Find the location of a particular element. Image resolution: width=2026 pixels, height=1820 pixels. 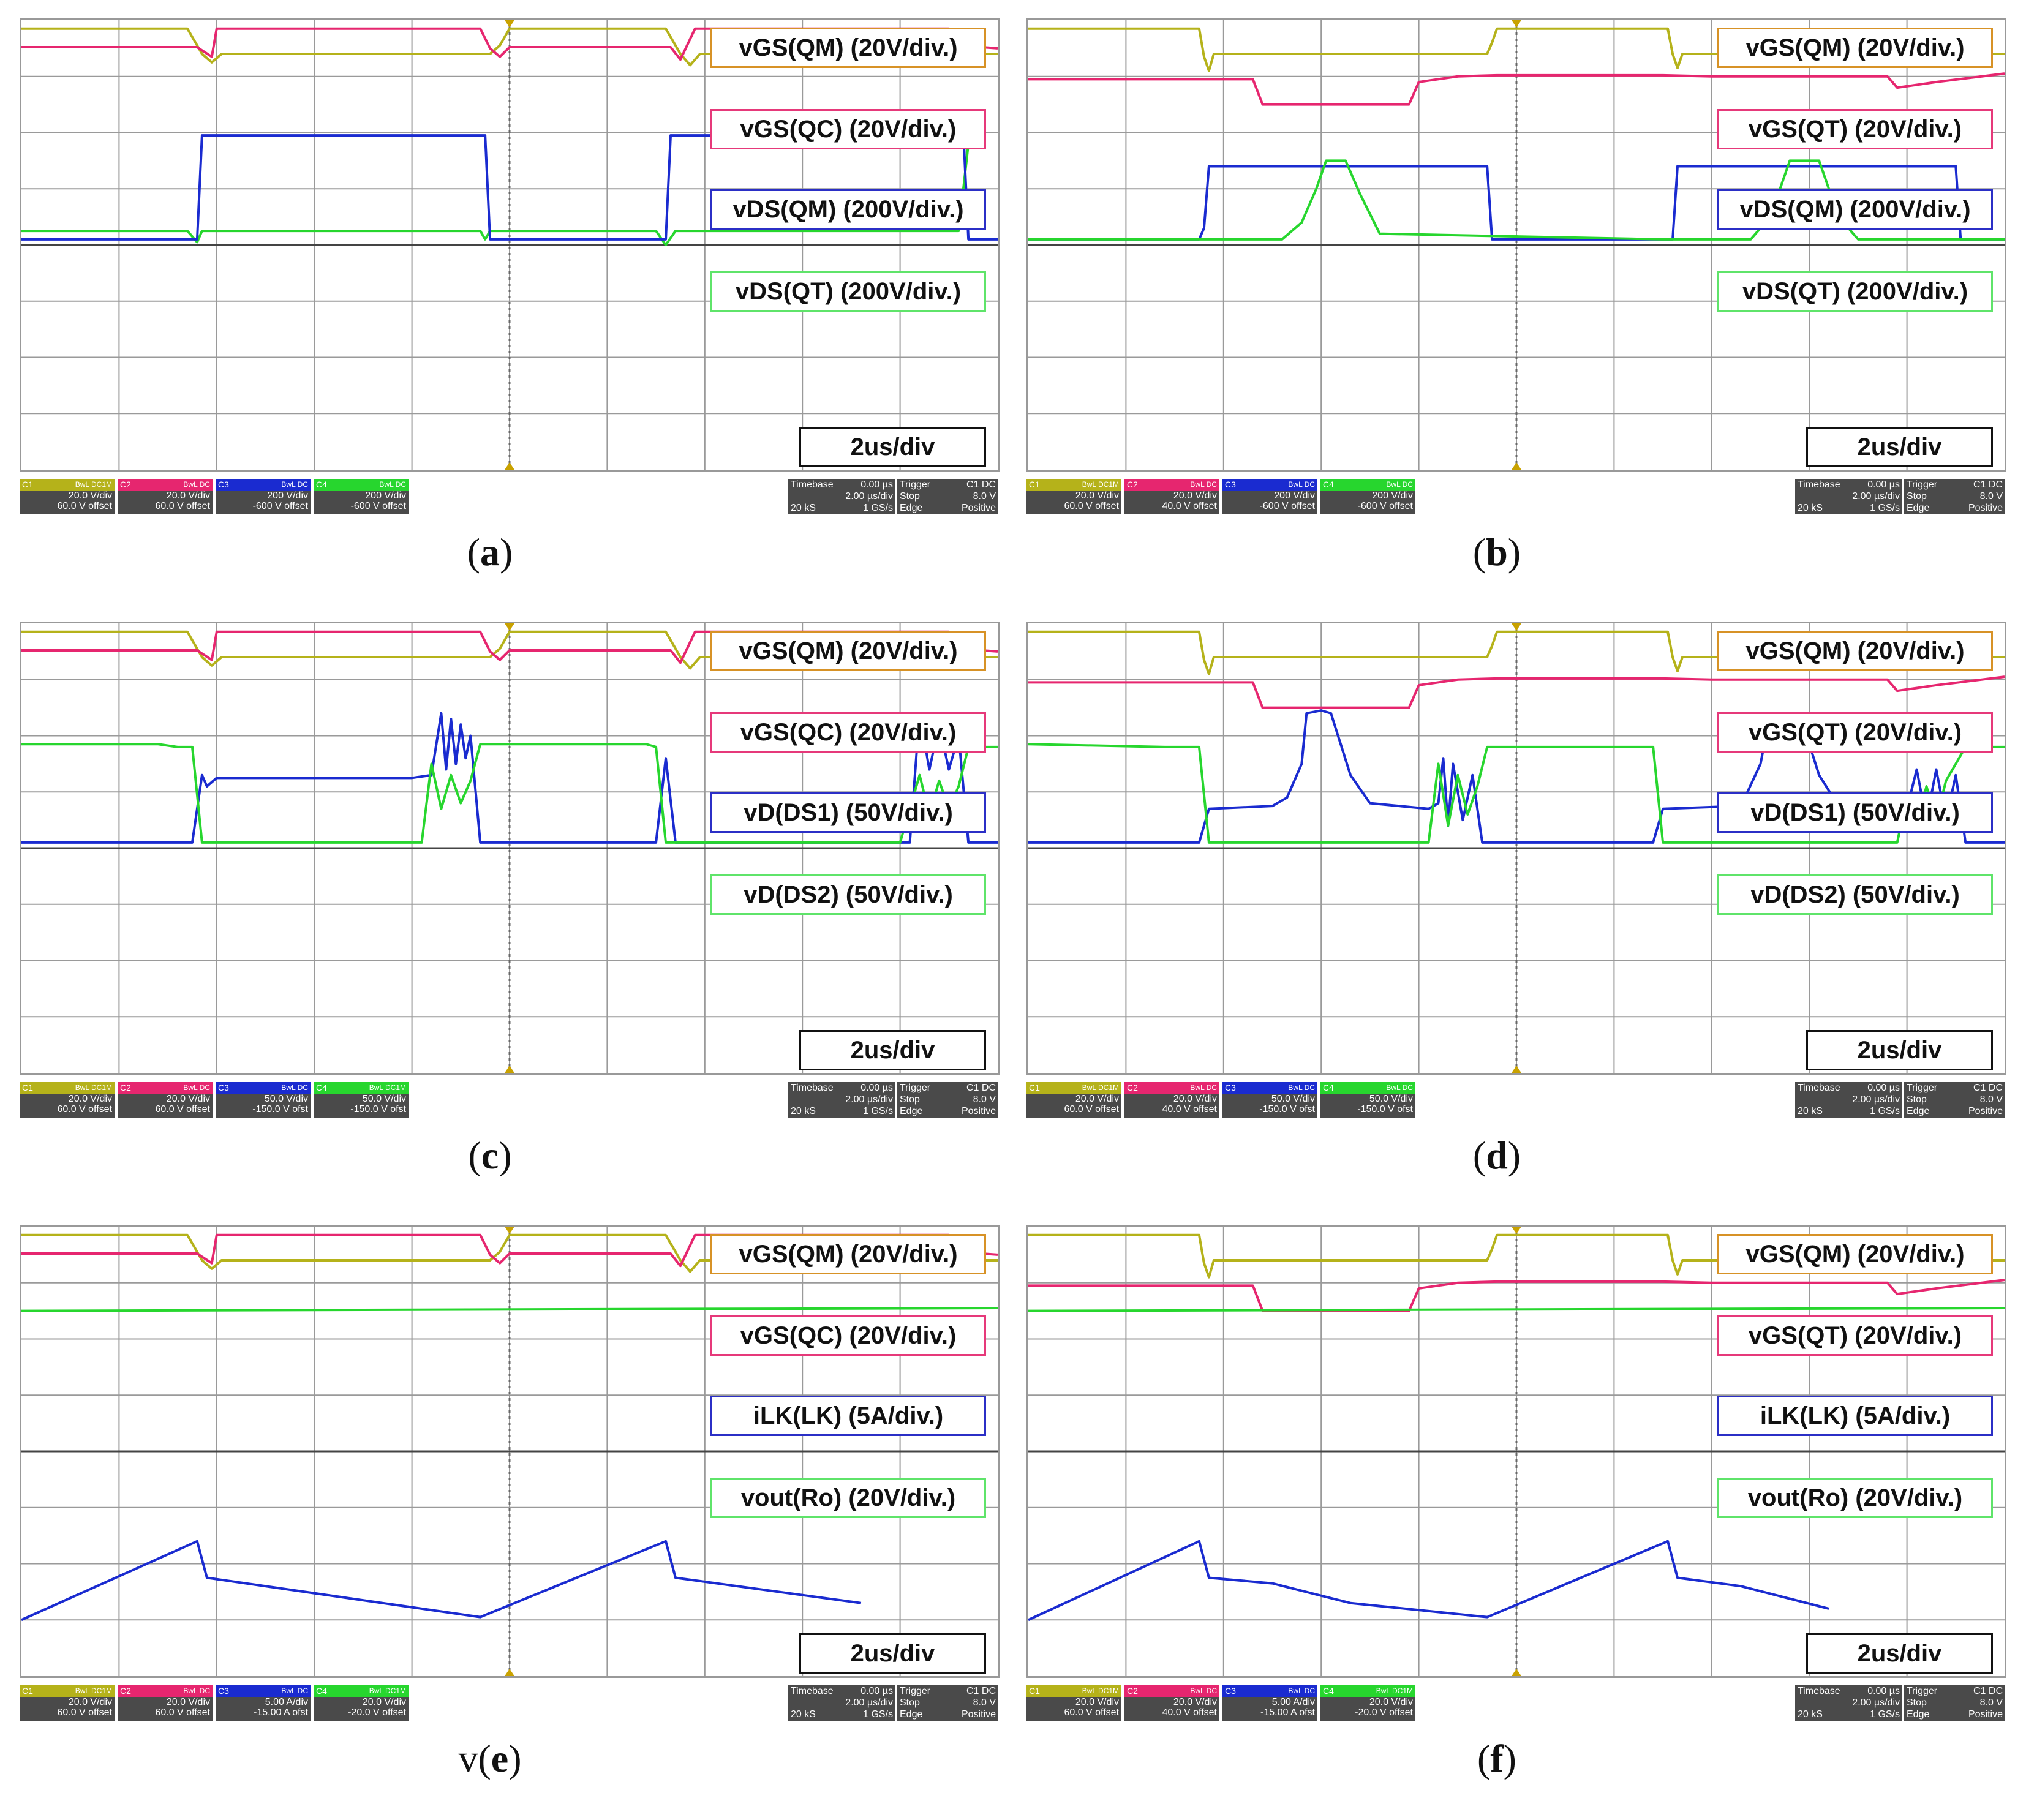

channel-offset: -20.0 V offset is located at coordinates (377, 1712).